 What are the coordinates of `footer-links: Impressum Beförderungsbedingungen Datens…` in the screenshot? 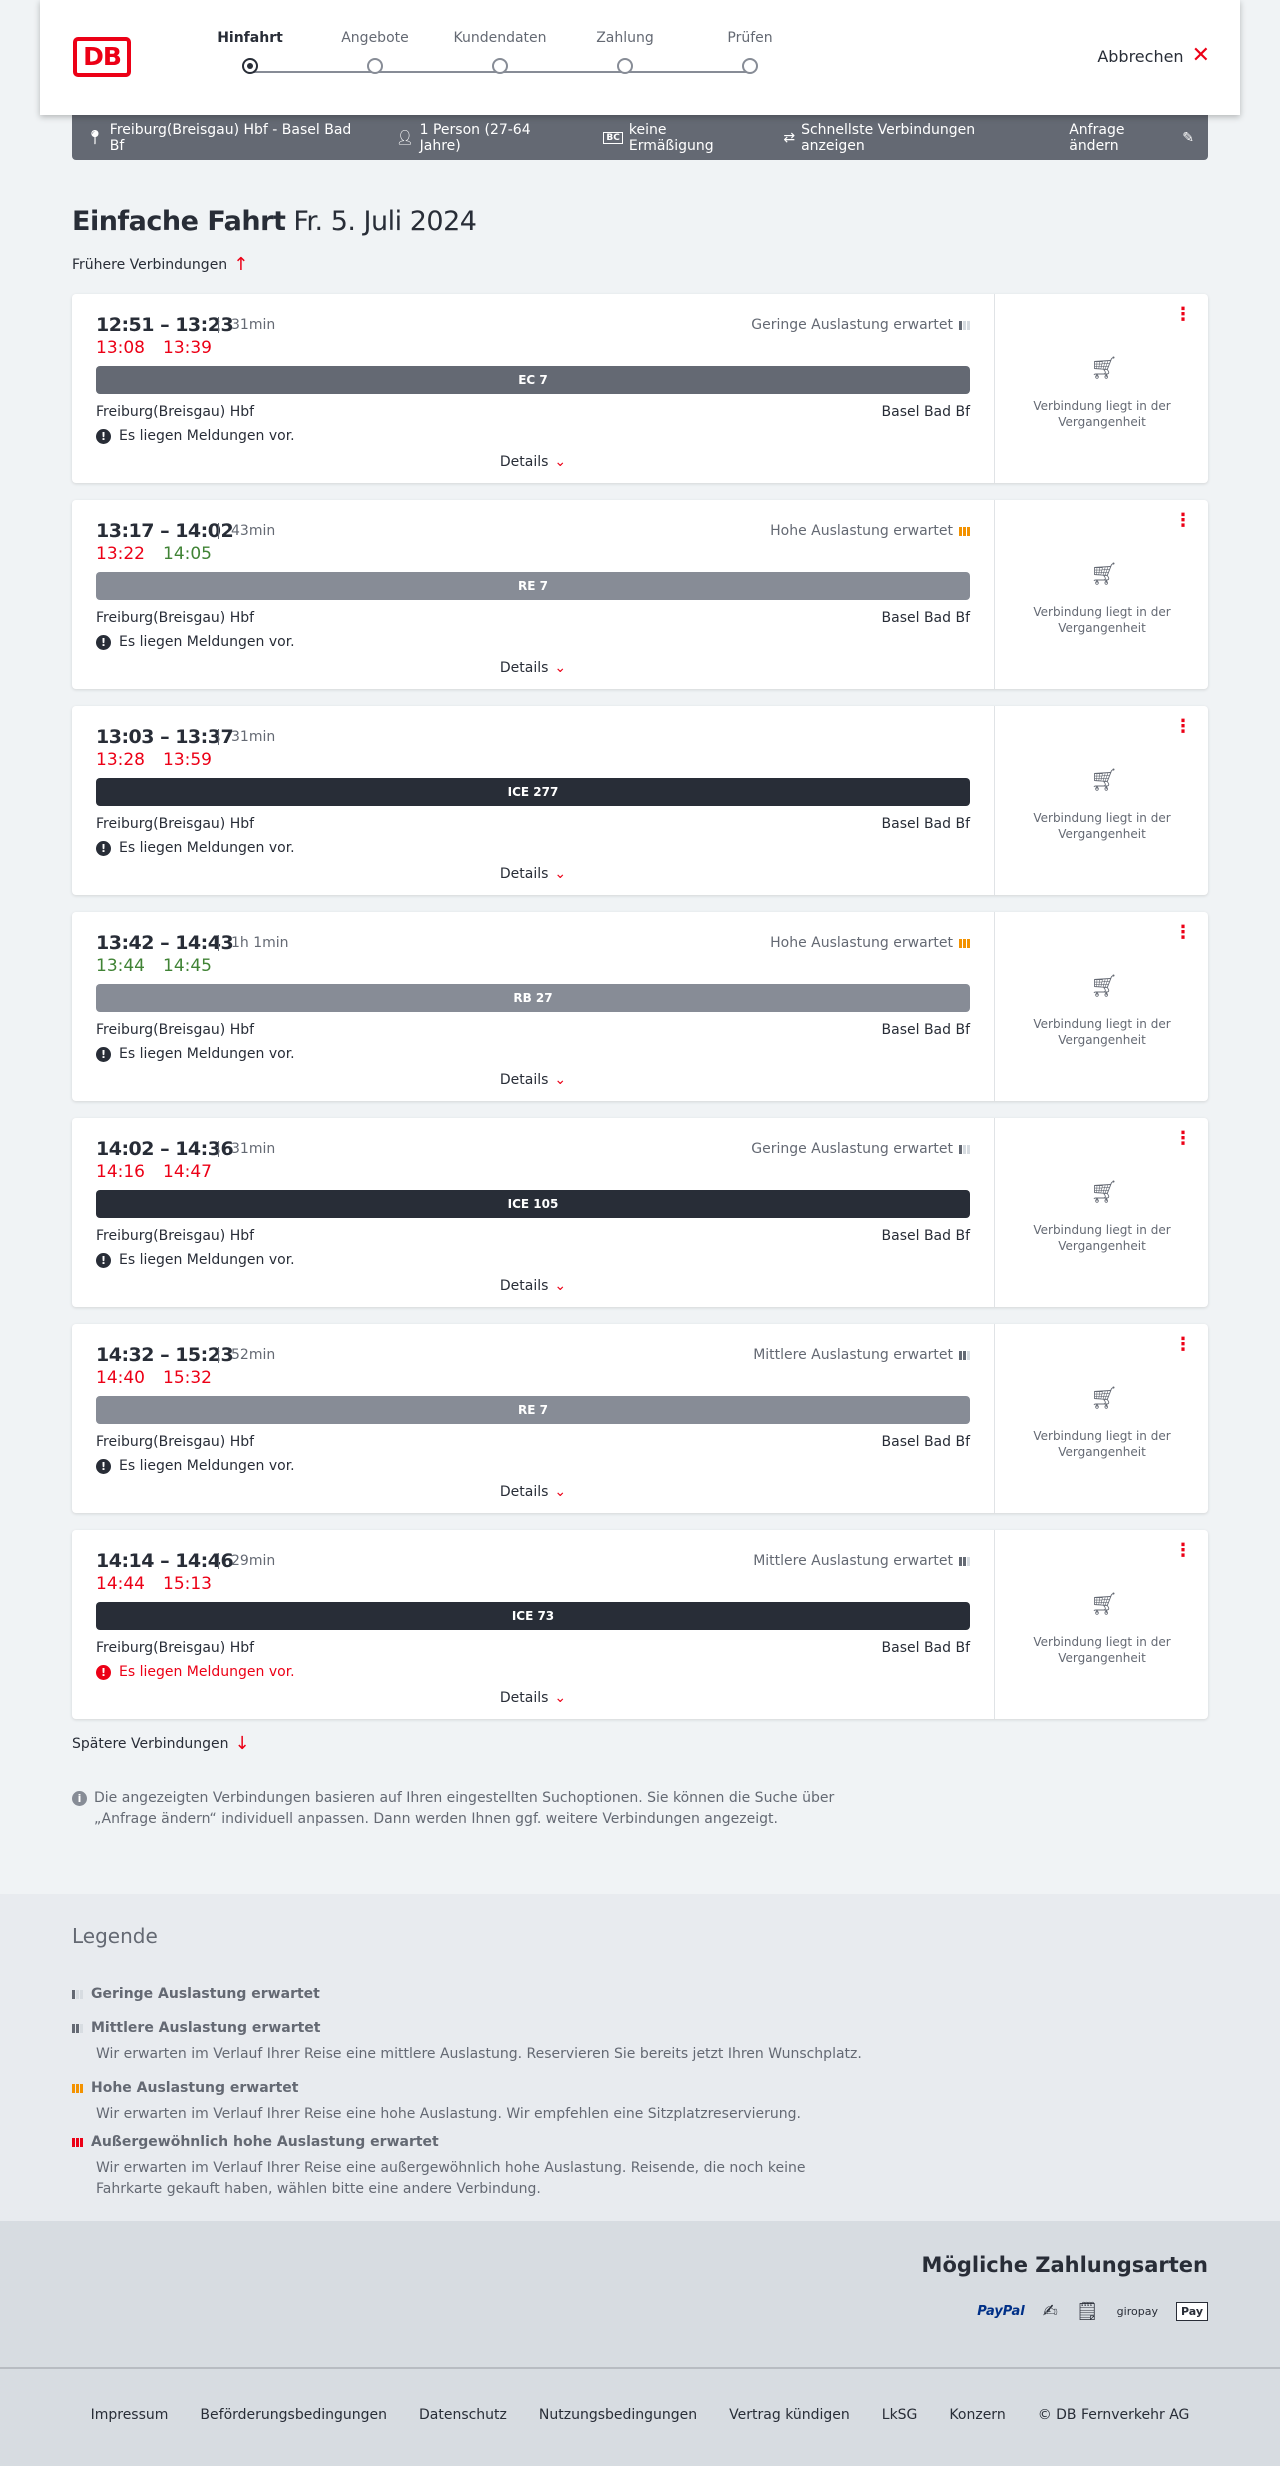 It's located at (640, 2415).